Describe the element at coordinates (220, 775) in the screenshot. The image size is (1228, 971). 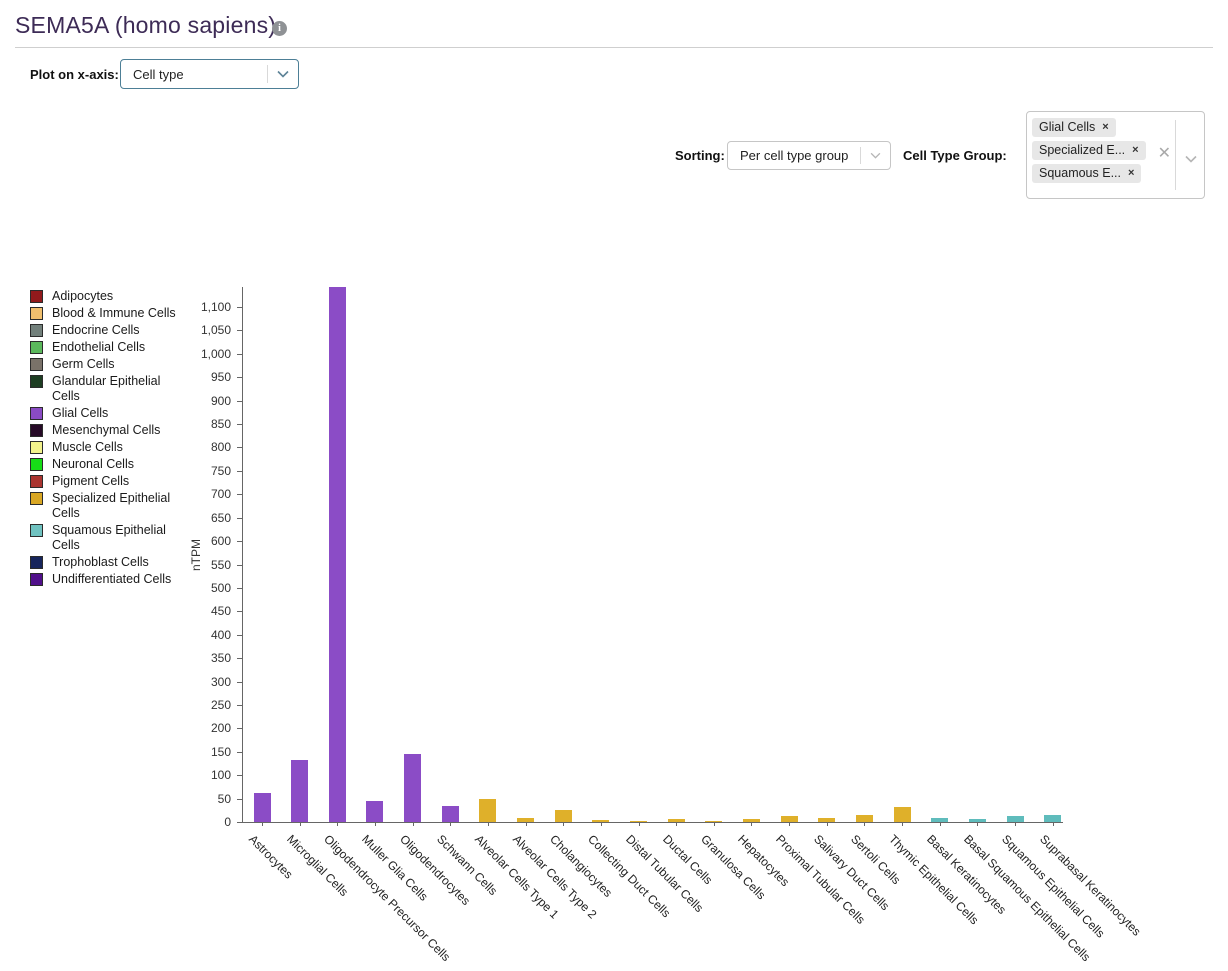
I see `y-tick-label: 100` at that location.